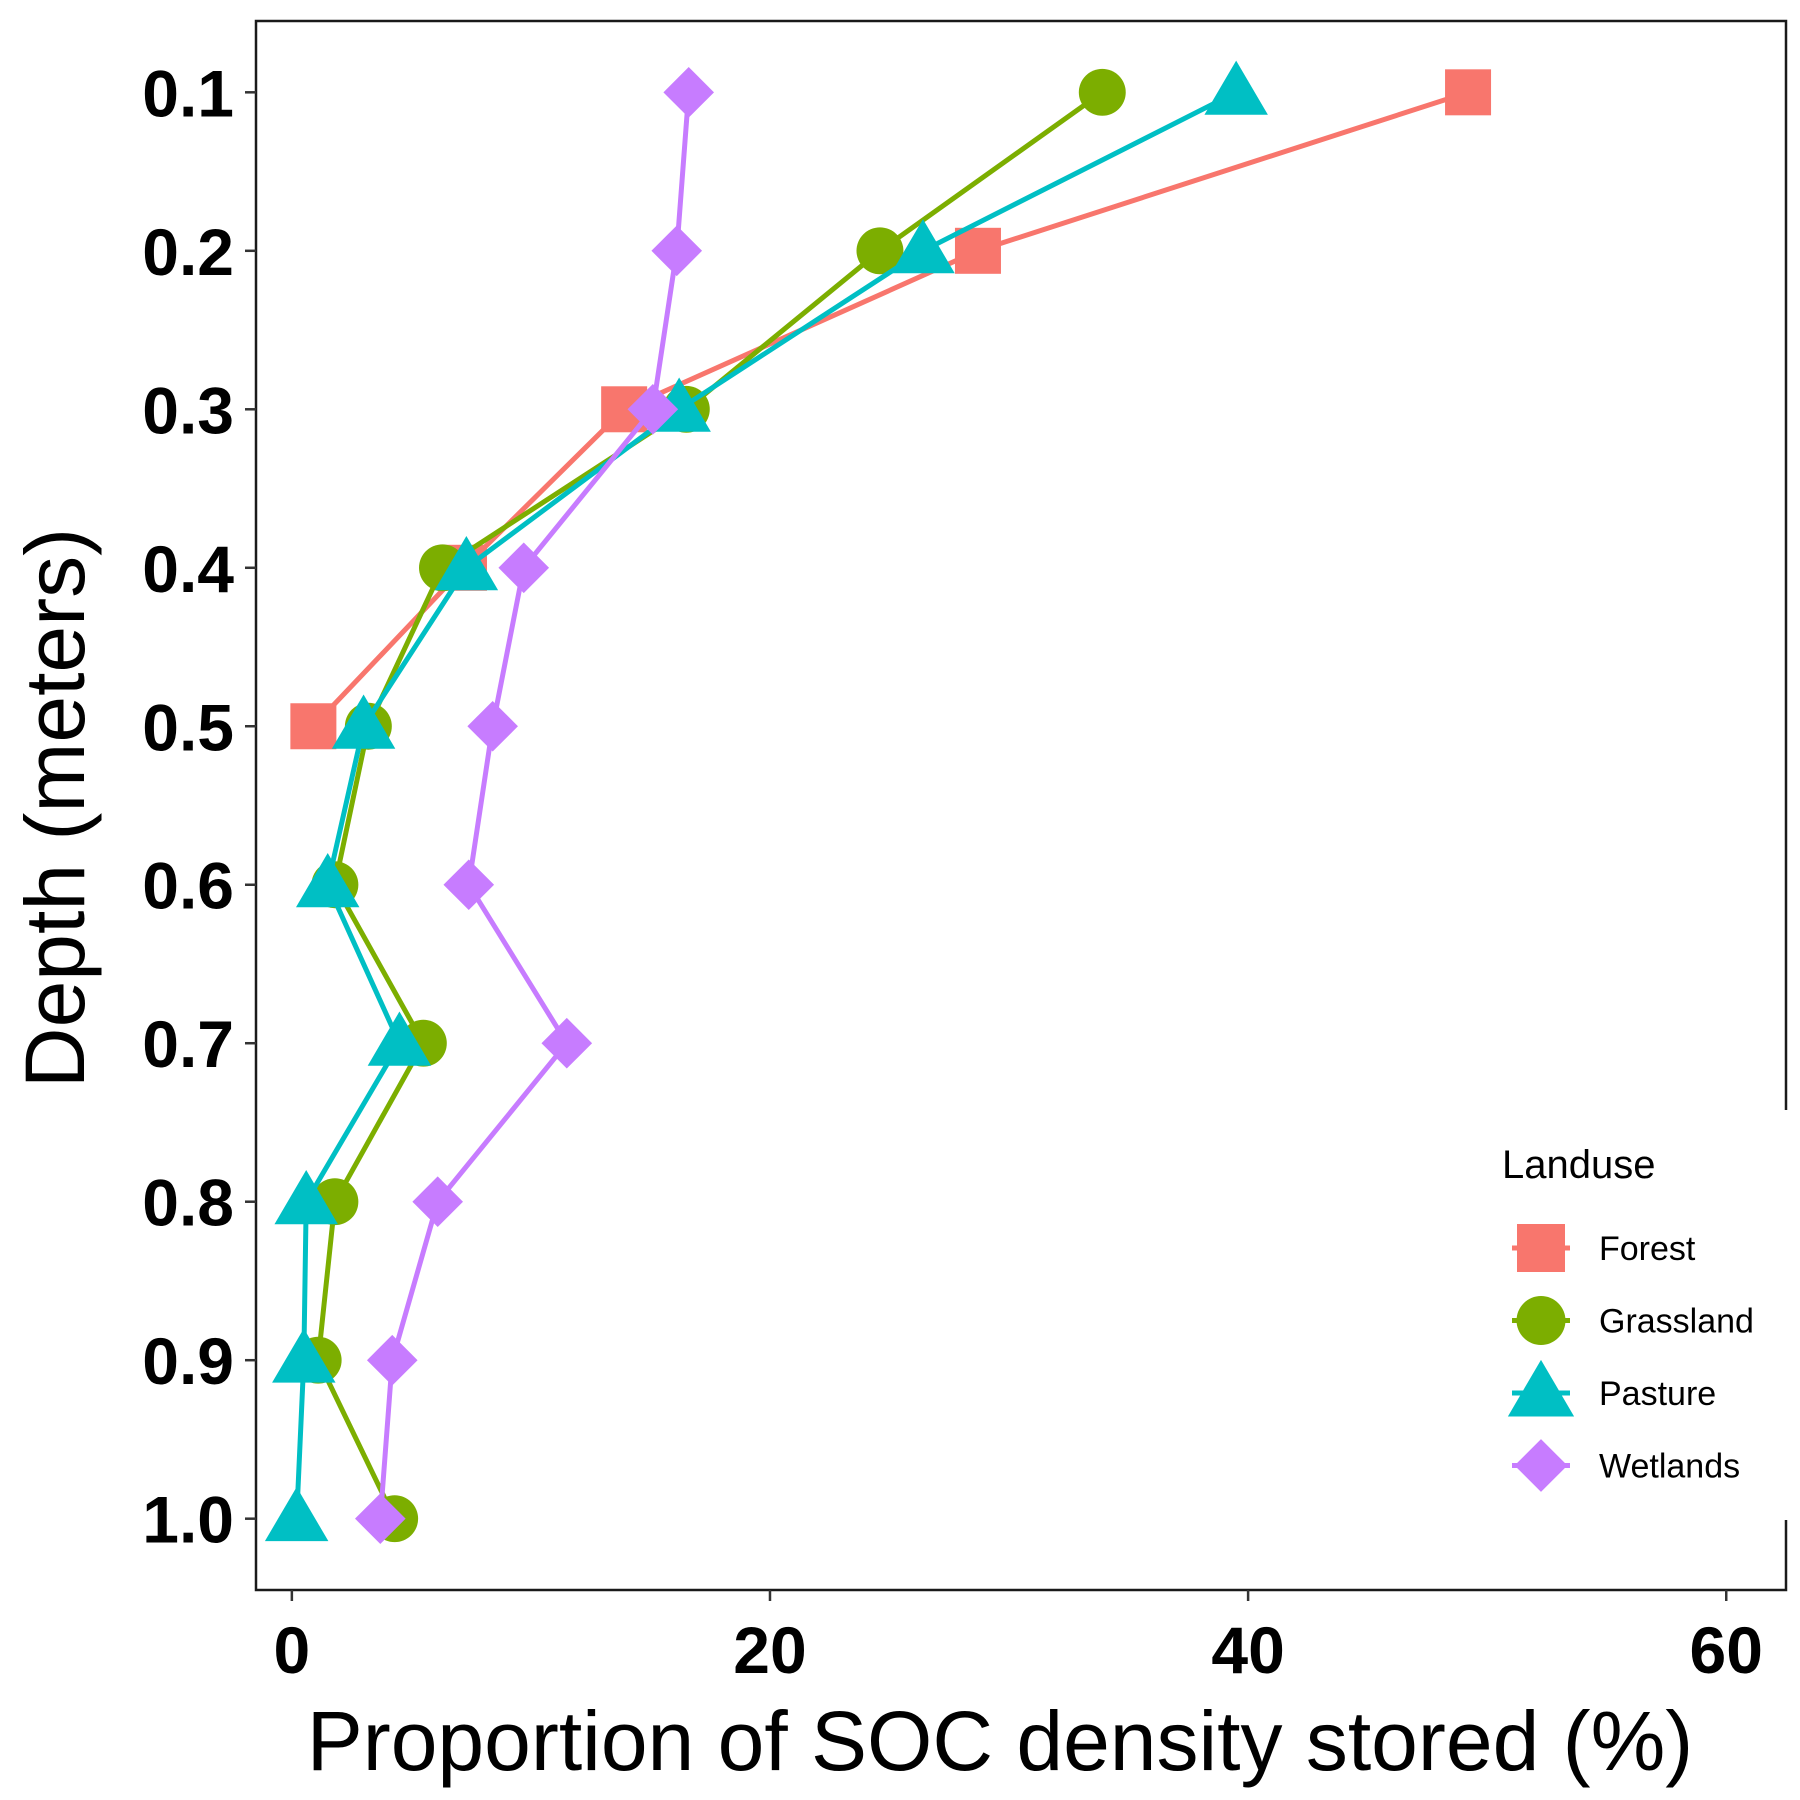 The width and height of the screenshot is (1800, 1800). Describe the element at coordinates (1000, 1741) in the screenshot. I see `x-axis-title: Proportion of SOC density stored (%)` at that location.